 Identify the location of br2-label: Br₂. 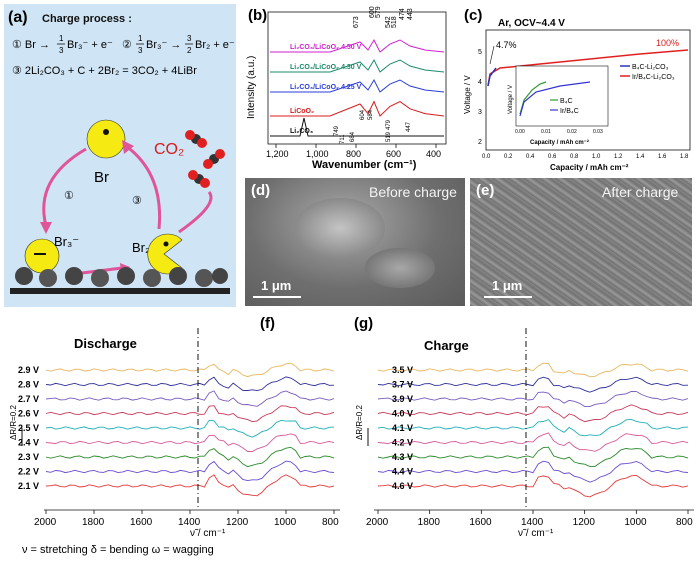
(141, 247).